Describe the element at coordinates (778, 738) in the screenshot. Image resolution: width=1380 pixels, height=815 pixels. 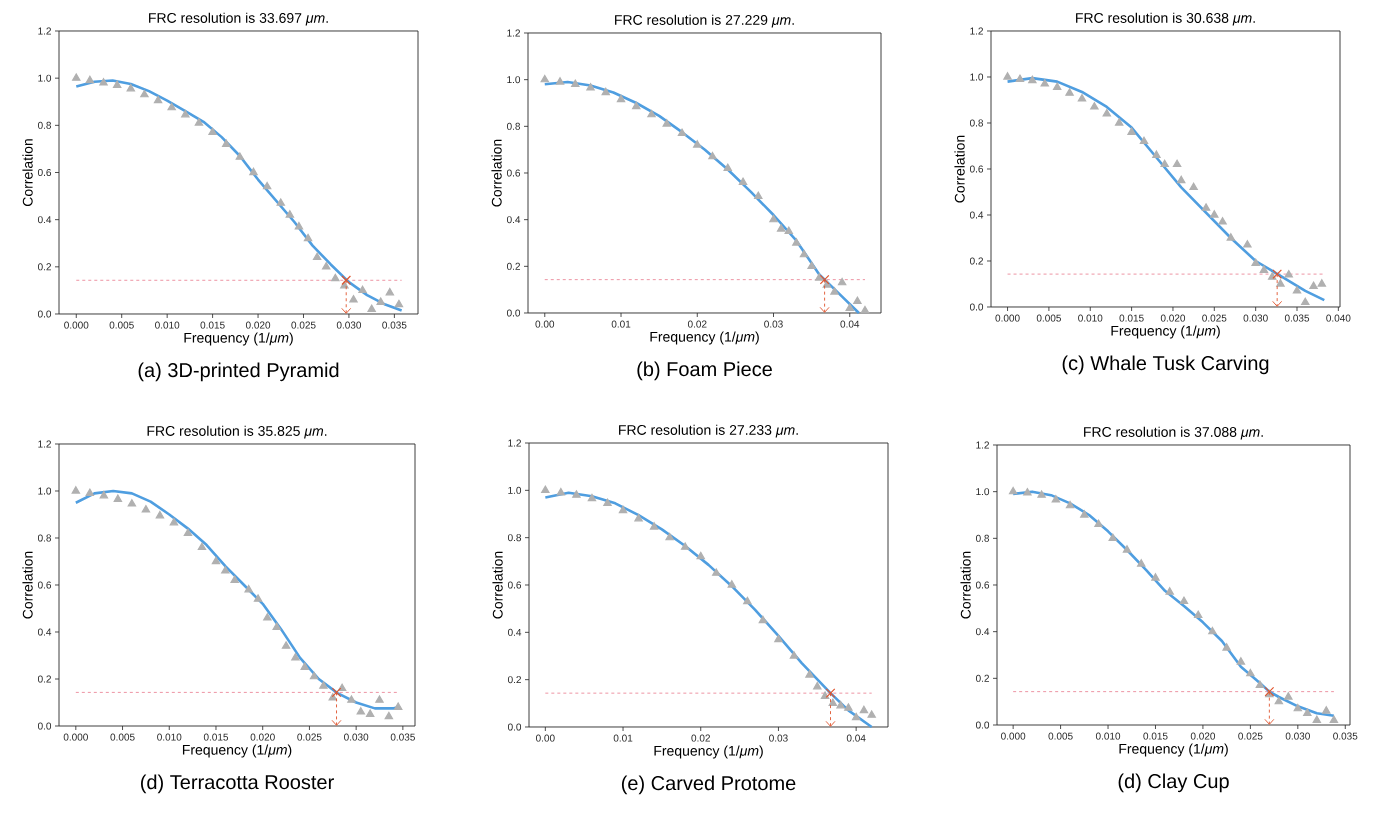
I see `x-tick-label: 0.03` at that location.